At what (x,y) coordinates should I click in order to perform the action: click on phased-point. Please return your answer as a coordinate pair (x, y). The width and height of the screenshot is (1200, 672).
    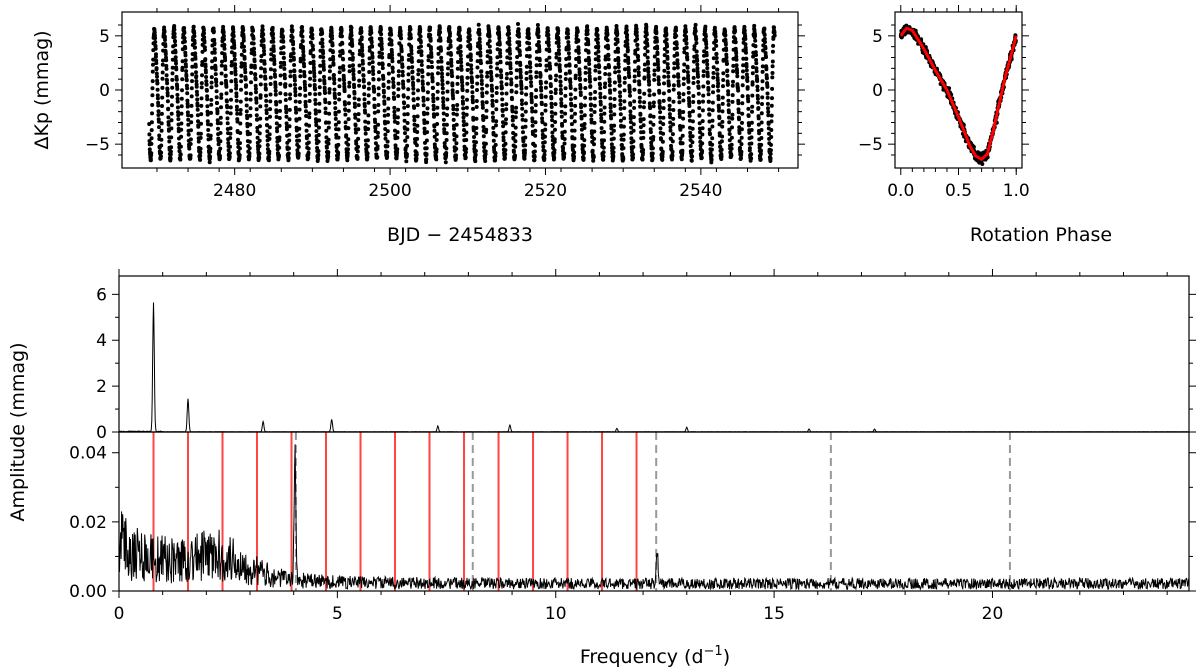
    Looking at the image, I should click on (983, 152).